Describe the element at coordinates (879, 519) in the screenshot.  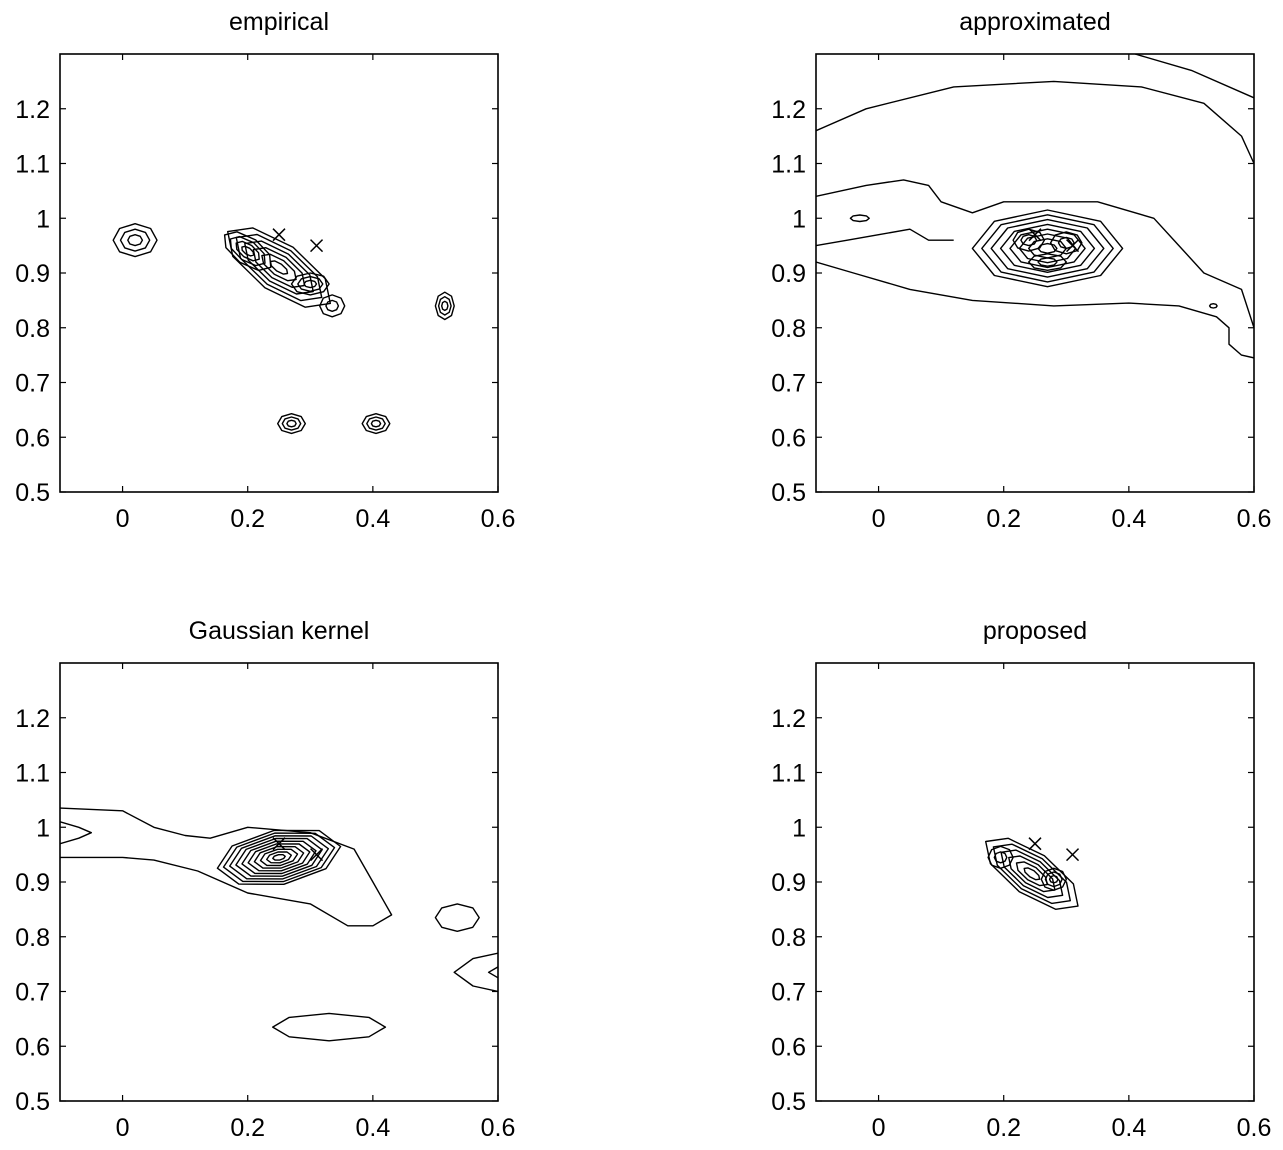
I see `x-tick-label: 0` at that location.